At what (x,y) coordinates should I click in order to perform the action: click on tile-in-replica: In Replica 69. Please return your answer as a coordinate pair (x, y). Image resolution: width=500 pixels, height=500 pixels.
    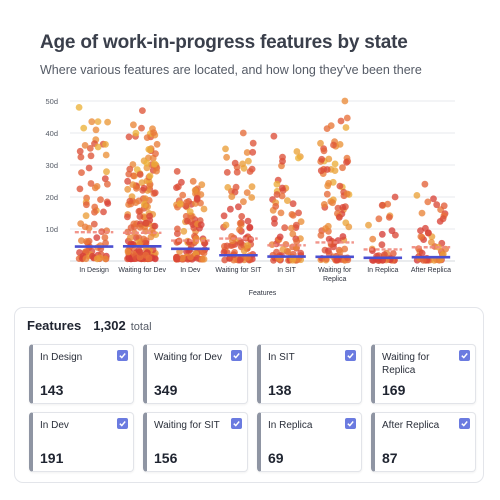
    Looking at the image, I should click on (309, 442).